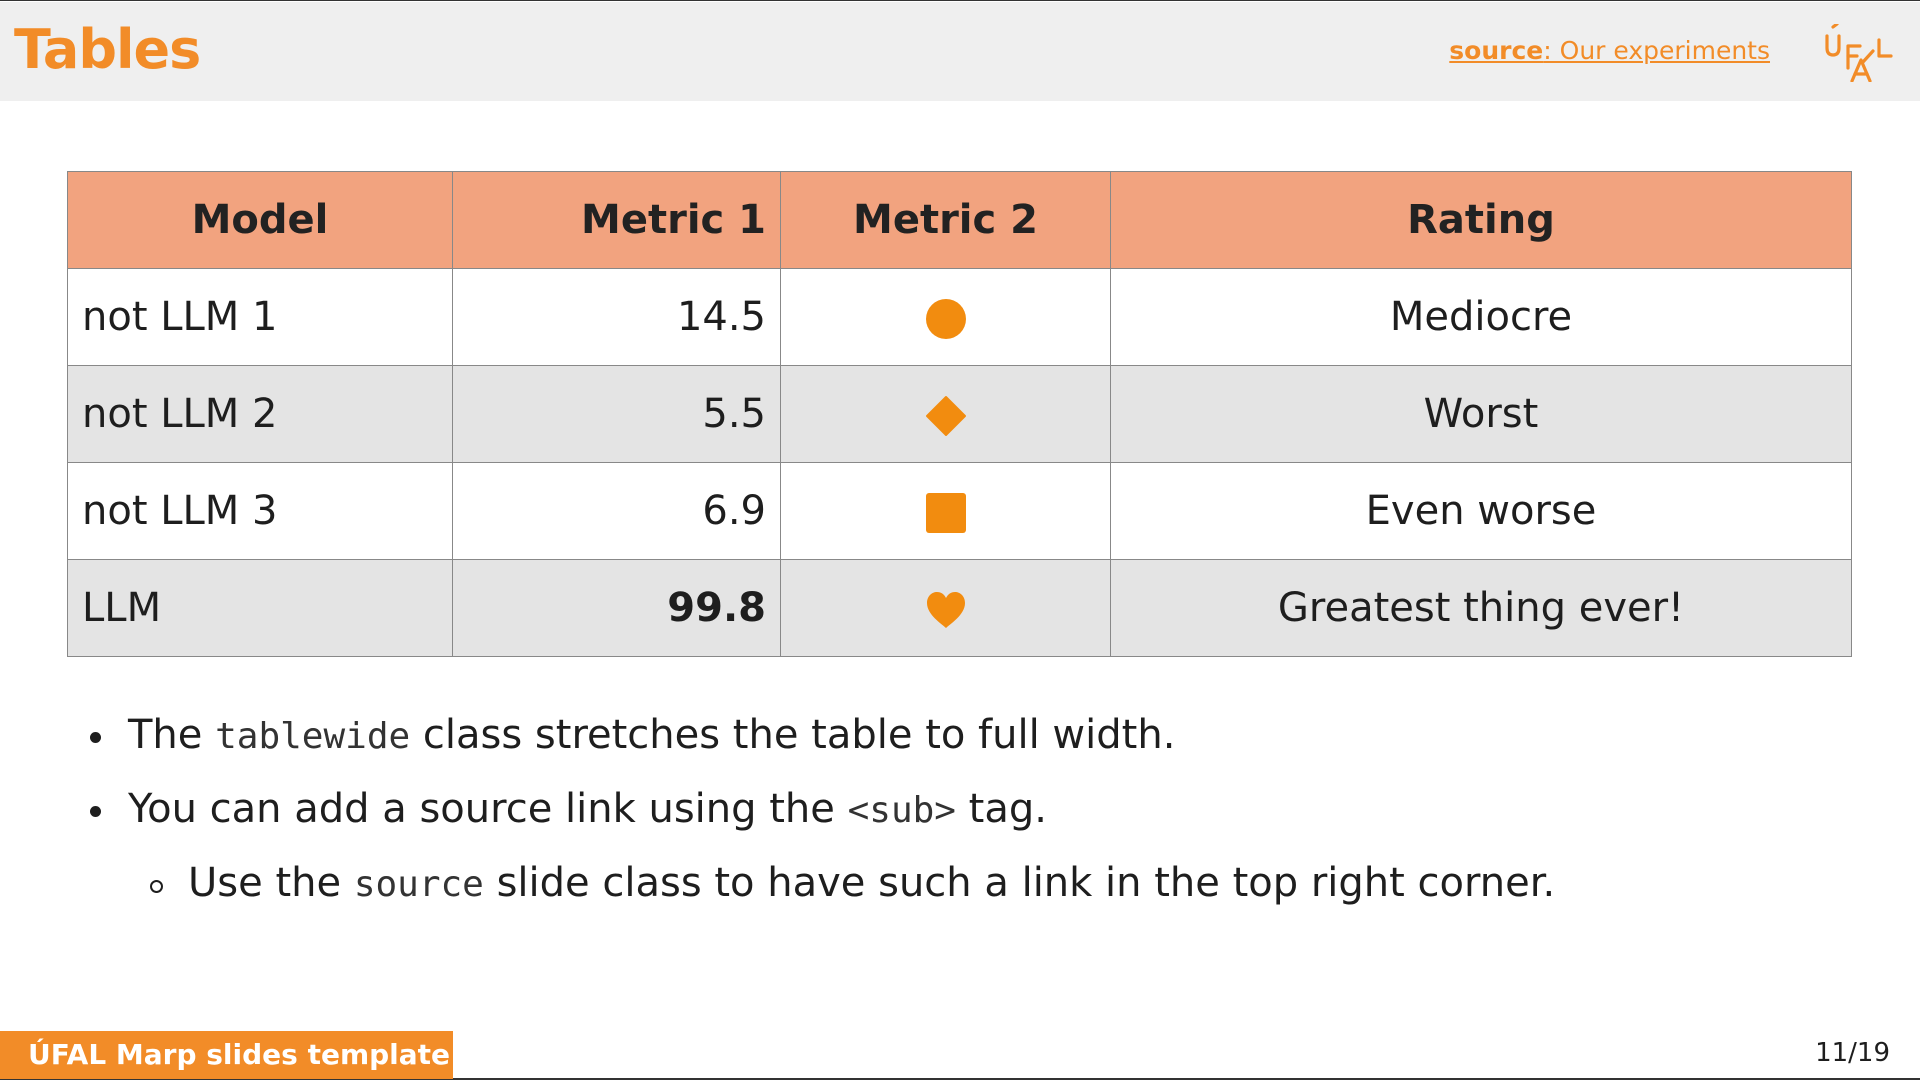 This screenshot has height=1080, width=1920. Describe the element at coordinates (1496, 50) in the screenshot. I see `source-link-label: source` at that location.